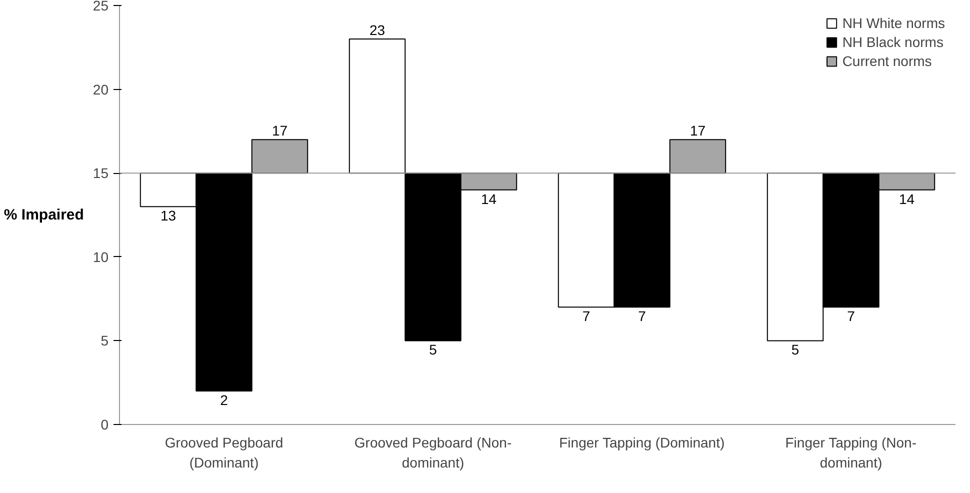 This screenshot has height=493, width=970. What do you see at coordinates (224, 452) in the screenshot?
I see `x-tick-label: Grooved Pegboard (Dominant)` at bounding box center [224, 452].